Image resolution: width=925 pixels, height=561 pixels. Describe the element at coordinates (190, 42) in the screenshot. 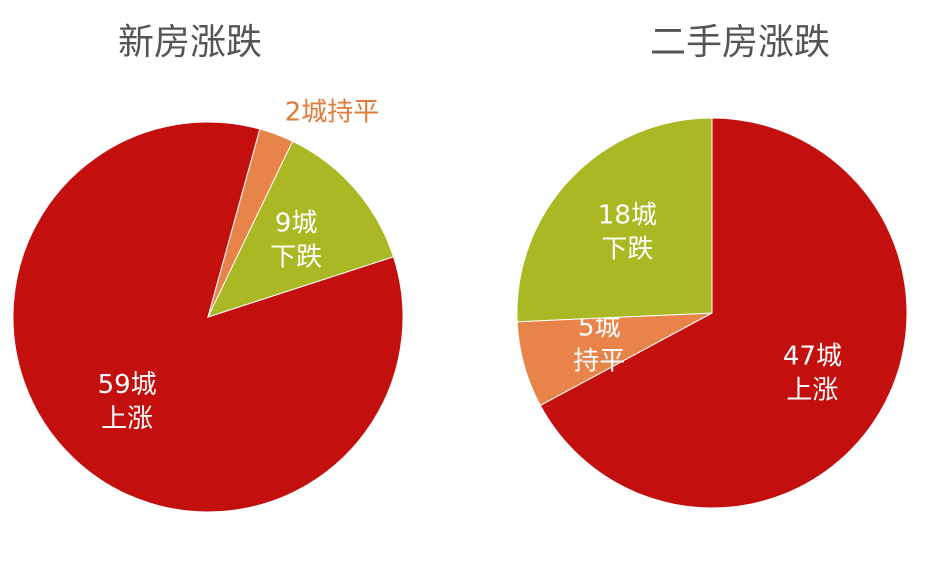

I see `chart-title: 新房涨跌` at that location.